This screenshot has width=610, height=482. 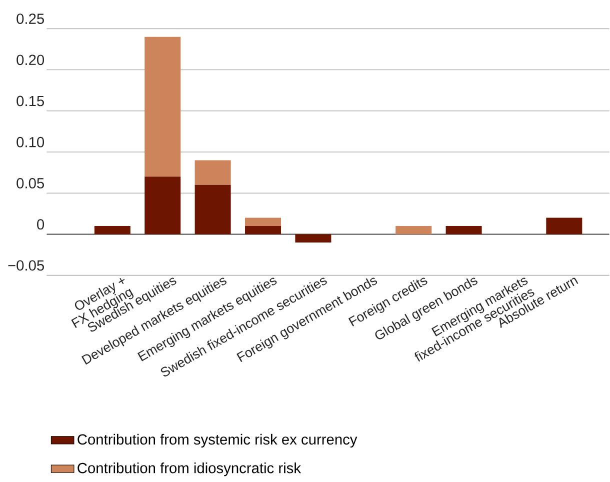 What do you see at coordinates (40, 224) in the screenshot?
I see `y-tick-label: 0` at bounding box center [40, 224].